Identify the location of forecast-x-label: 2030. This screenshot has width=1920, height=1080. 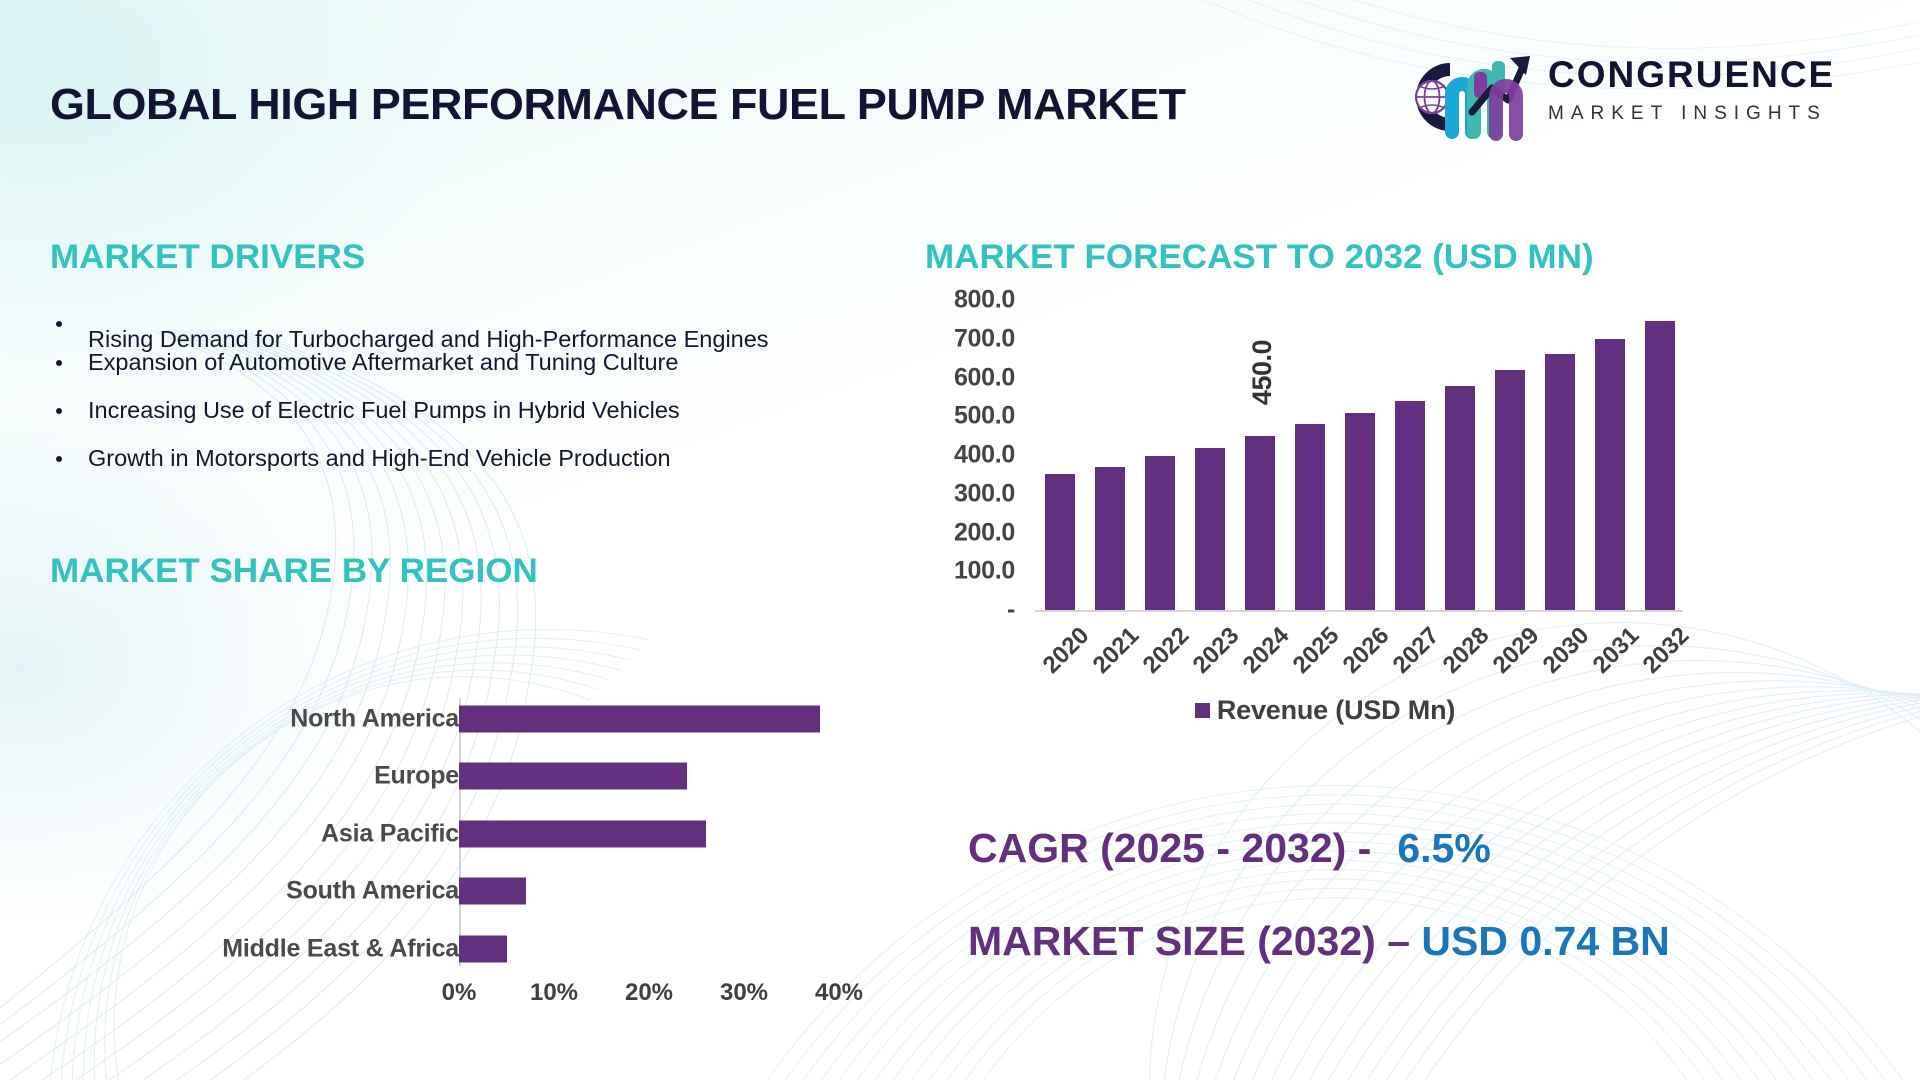
(1566, 650).